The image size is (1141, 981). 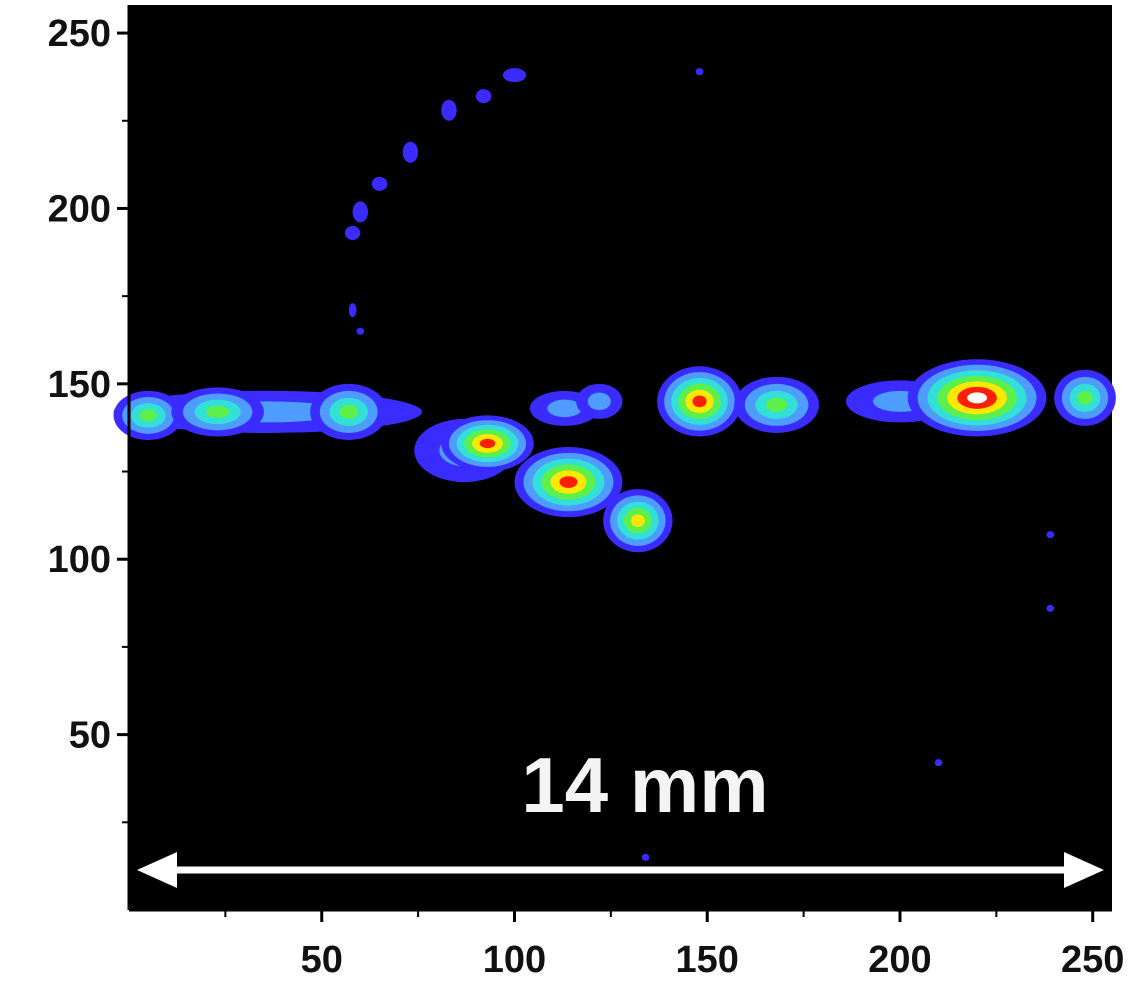 I want to click on scale-annotation: 14 mm, so click(x=644, y=785).